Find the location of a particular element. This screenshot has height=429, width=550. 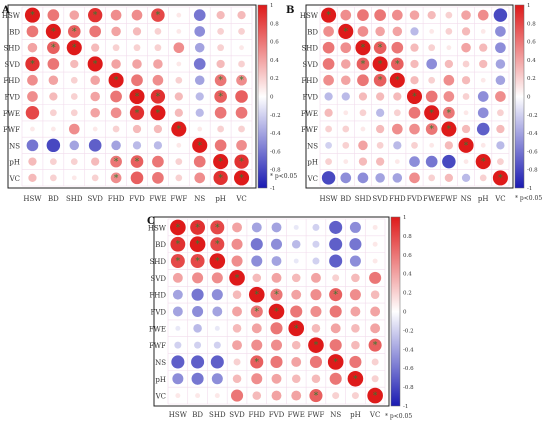

colorbar-tick: -1 is located at coordinates (272, 189).